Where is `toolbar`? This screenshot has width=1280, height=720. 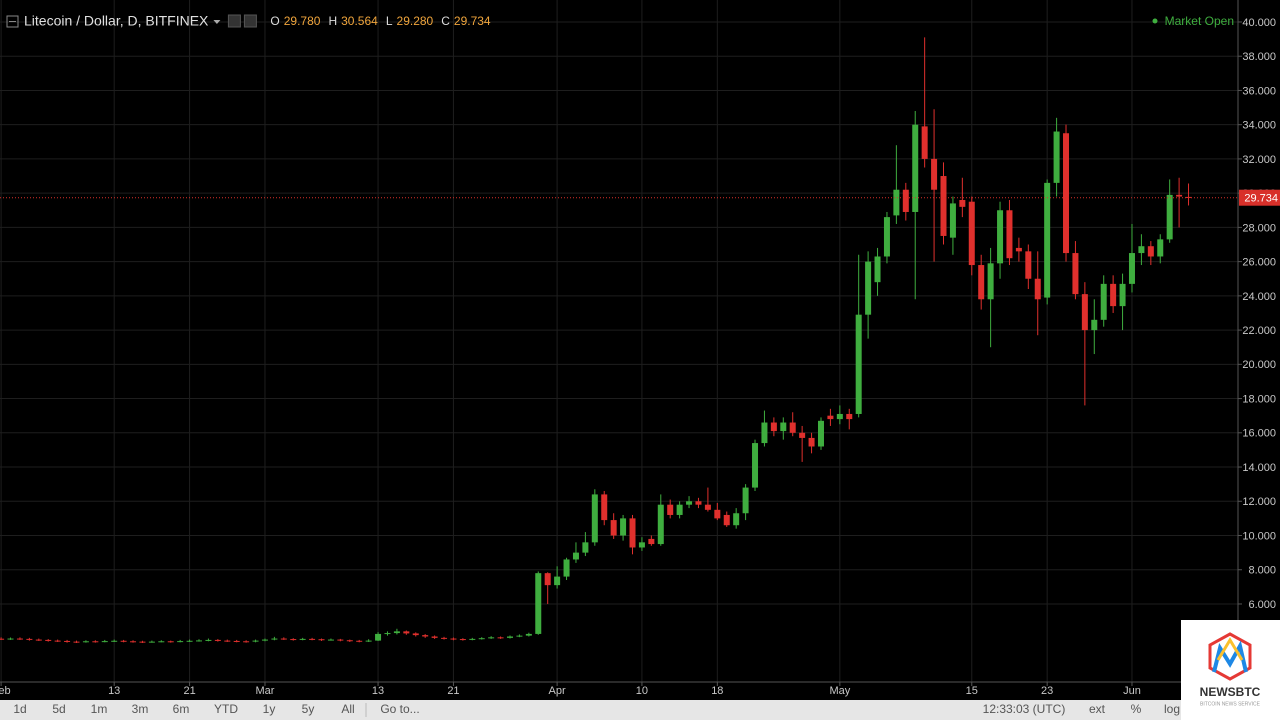
toolbar is located at coordinates (640, 710).